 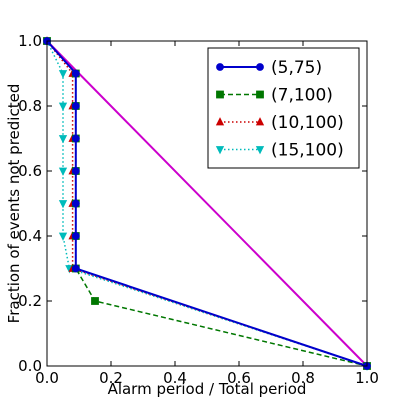 I want to click on legend-entry: (5,75), so click(x=269, y=68).